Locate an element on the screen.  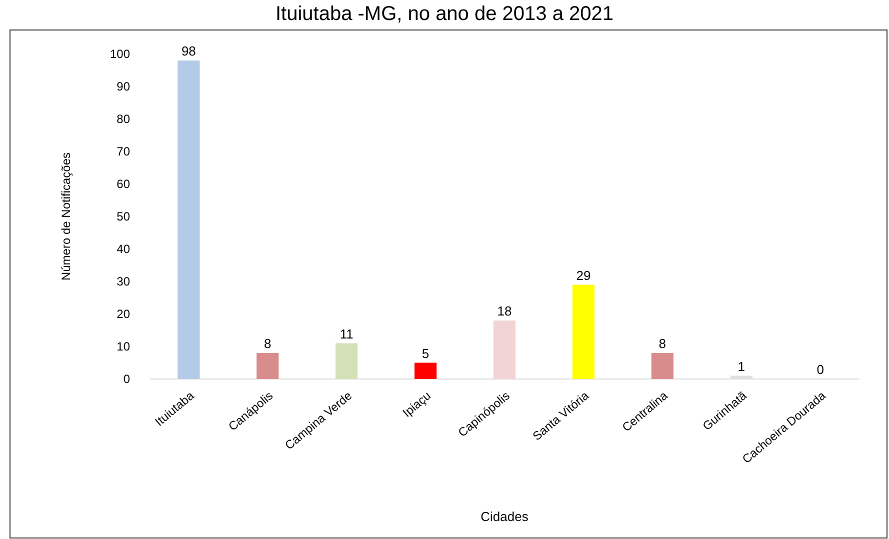
y-tick-label: 60 is located at coordinates (123, 184).